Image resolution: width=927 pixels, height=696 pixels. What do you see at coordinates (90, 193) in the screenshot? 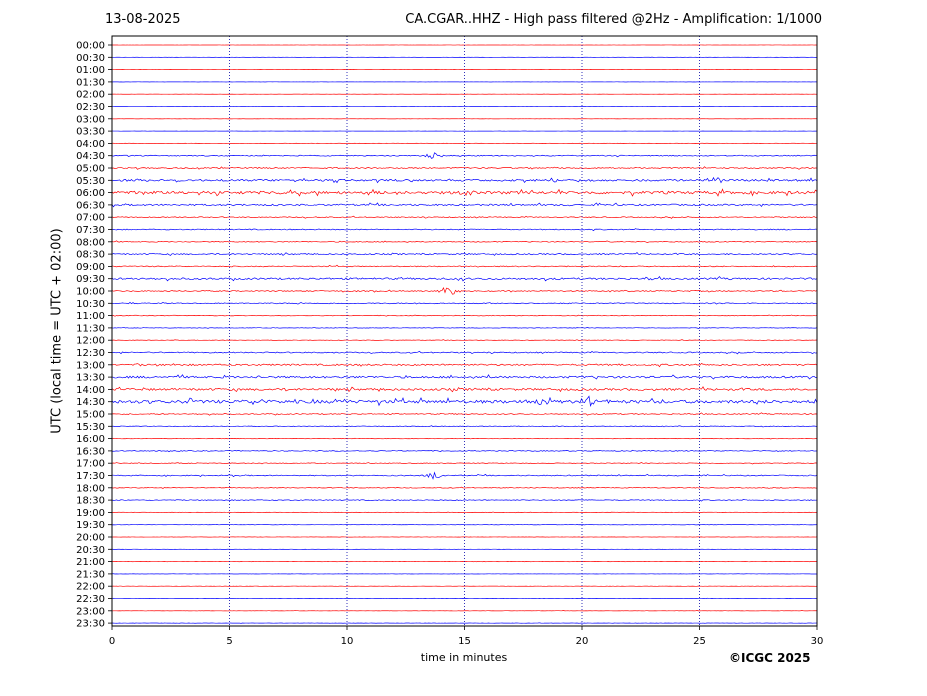
I see `y-tick-label: 06:00` at bounding box center [90, 193].